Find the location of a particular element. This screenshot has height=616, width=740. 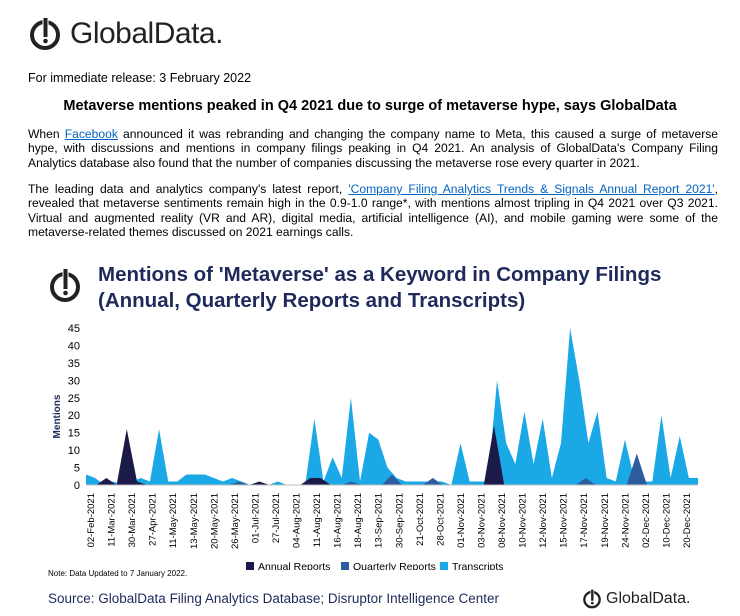

legend-label: Quarterly Reports is located at coordinates (394, 565).